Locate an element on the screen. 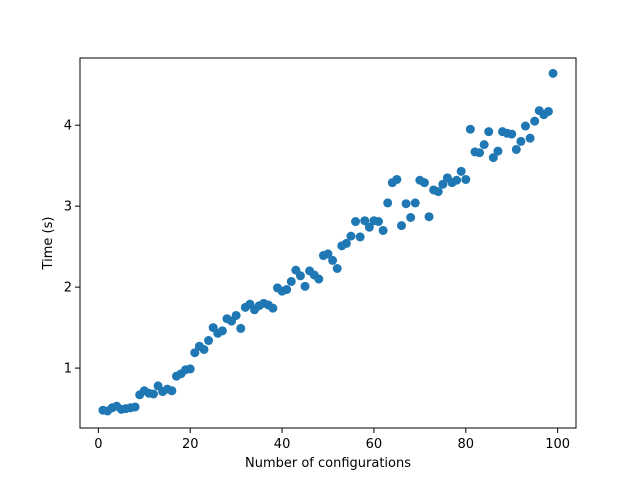  y-axis-label: Time (s) is located at coordinates (48, 244).